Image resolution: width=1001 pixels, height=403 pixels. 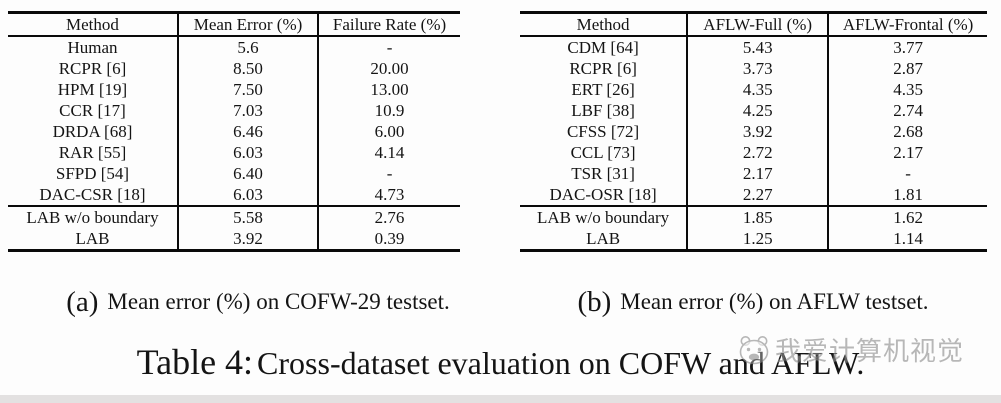 I want to click on value-cell: 7.50, so click(x=248, y=89).